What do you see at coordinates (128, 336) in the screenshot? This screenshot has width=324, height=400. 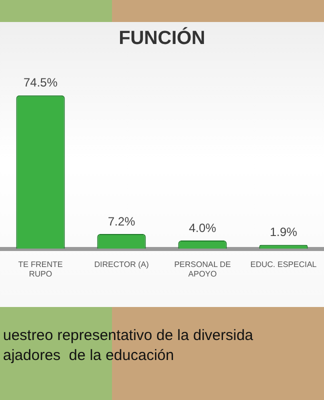 I see `text: uestreo representativo de la diversida` at bounding box center [128, 336].